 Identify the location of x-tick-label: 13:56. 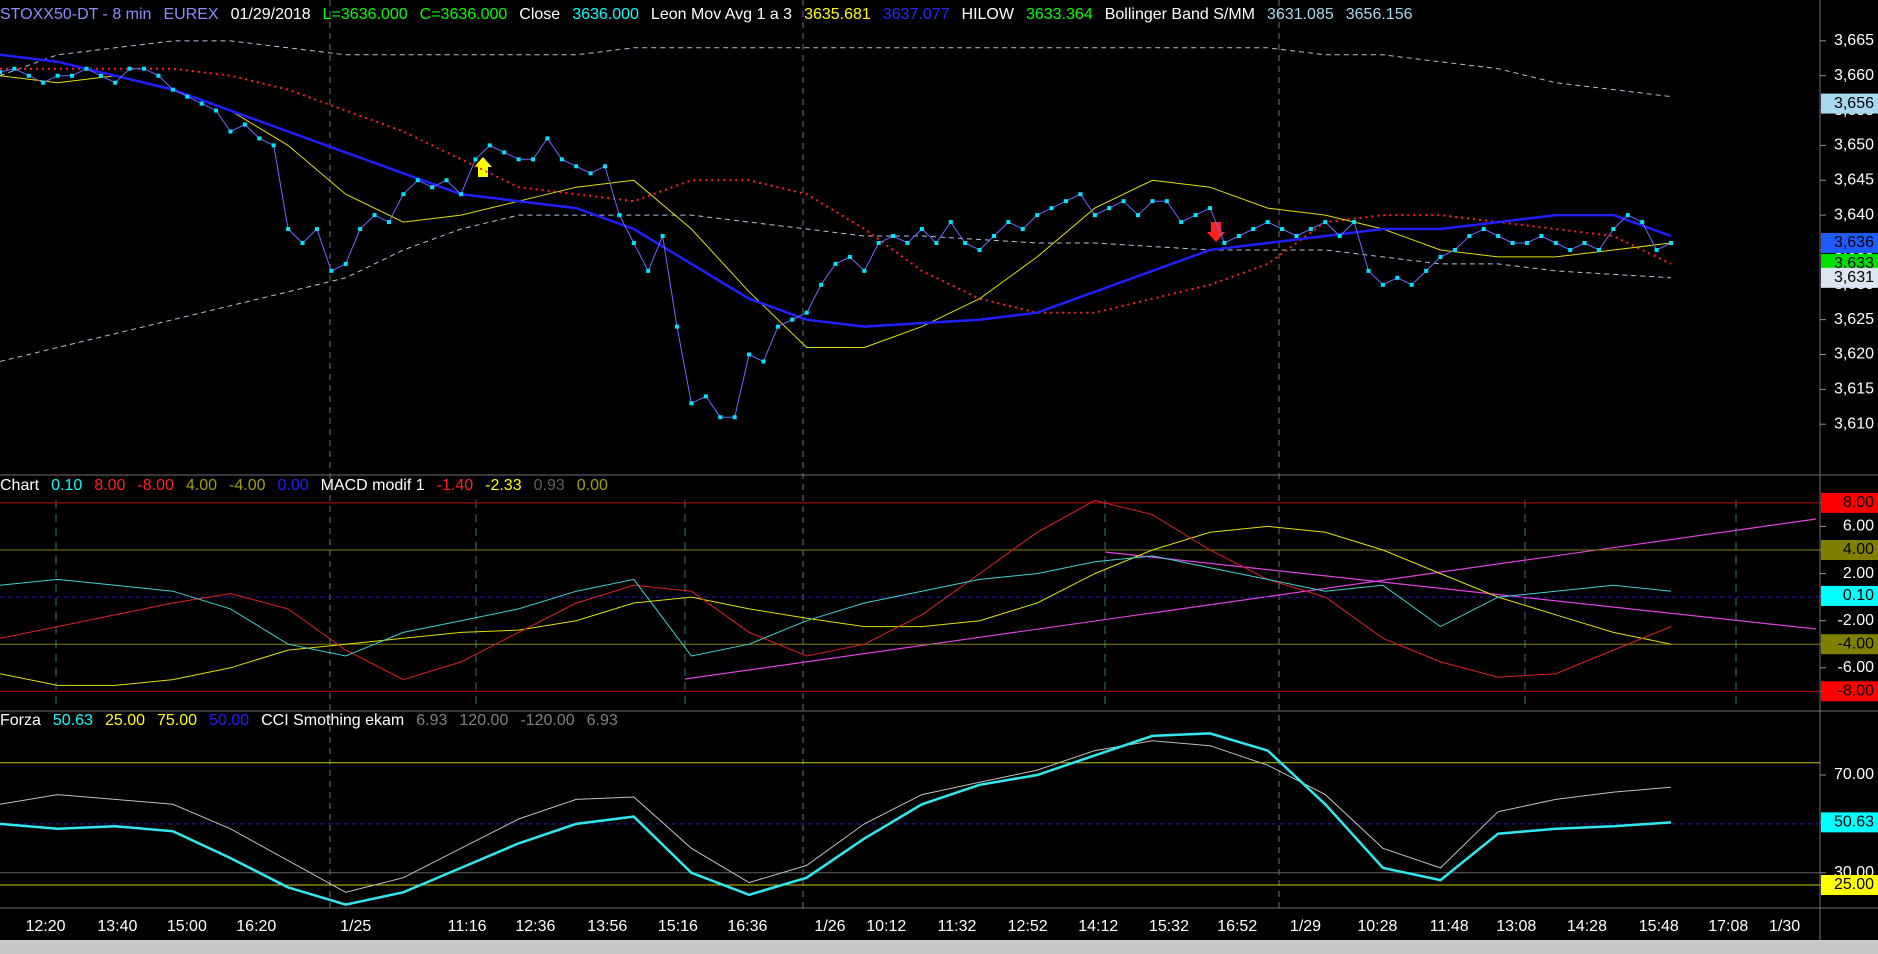
(607, 926).